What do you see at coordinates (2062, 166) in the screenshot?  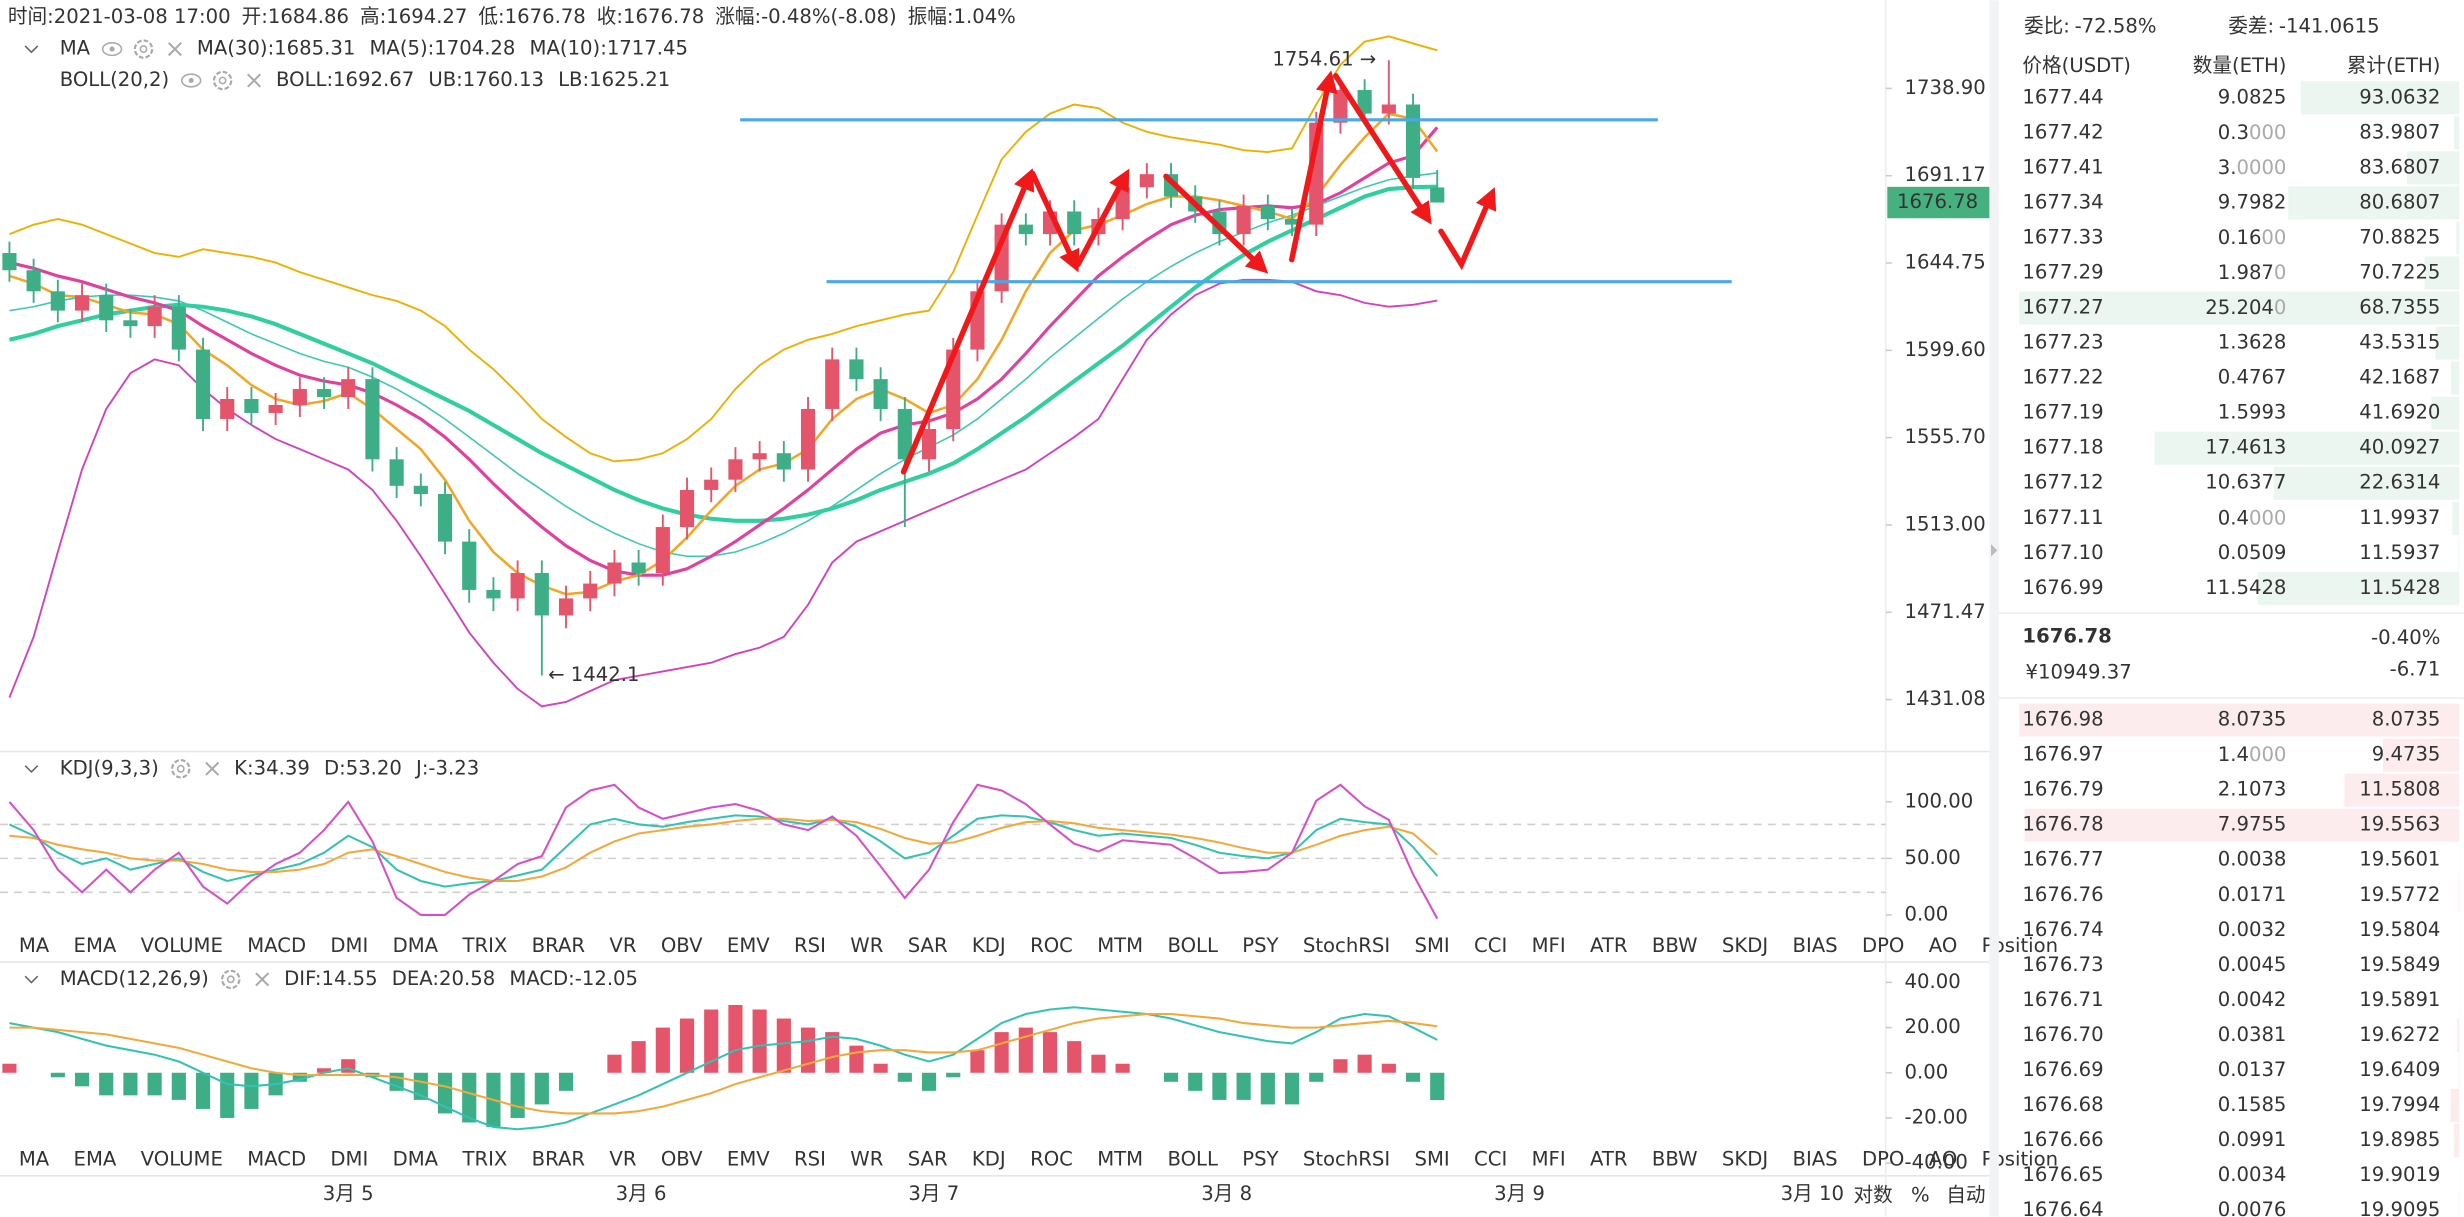 I see `price: 1677.41` at bounding box center [2062, 166].